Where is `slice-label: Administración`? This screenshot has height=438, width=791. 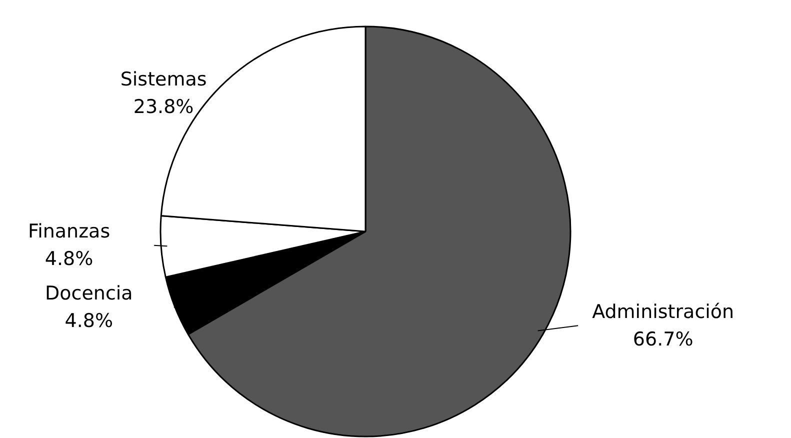
slice-label: Administración is located at coordinates (663, 311).